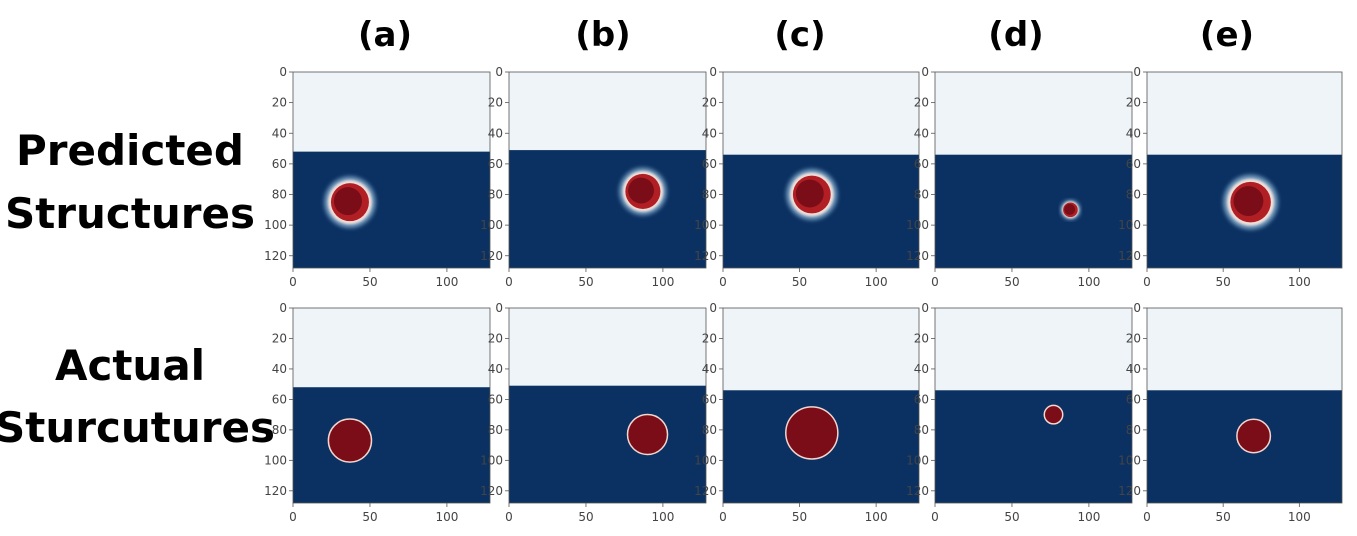 The height and width of the screenshot is (536, 1357). Describe the element at coordinates (137, 289) in the screenshot. I see `row-labels: Predicted Structures Actual Sturcutures` at that location.